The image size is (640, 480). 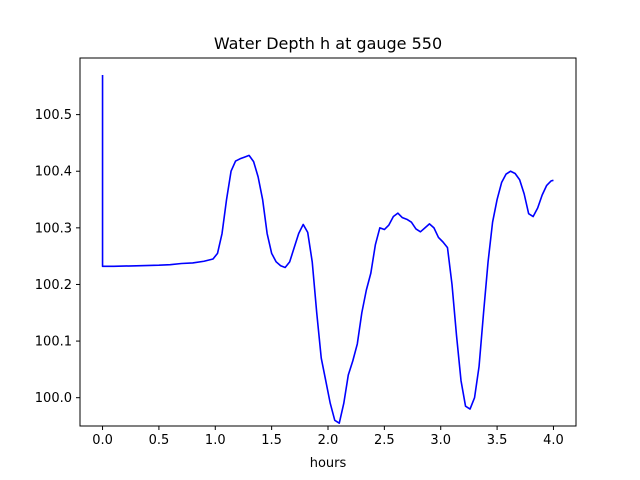 What do you see at coordinates (271, 440) in the screenshot?
I see `x-tick-label: 1.5` at bounding box center [271, 440].